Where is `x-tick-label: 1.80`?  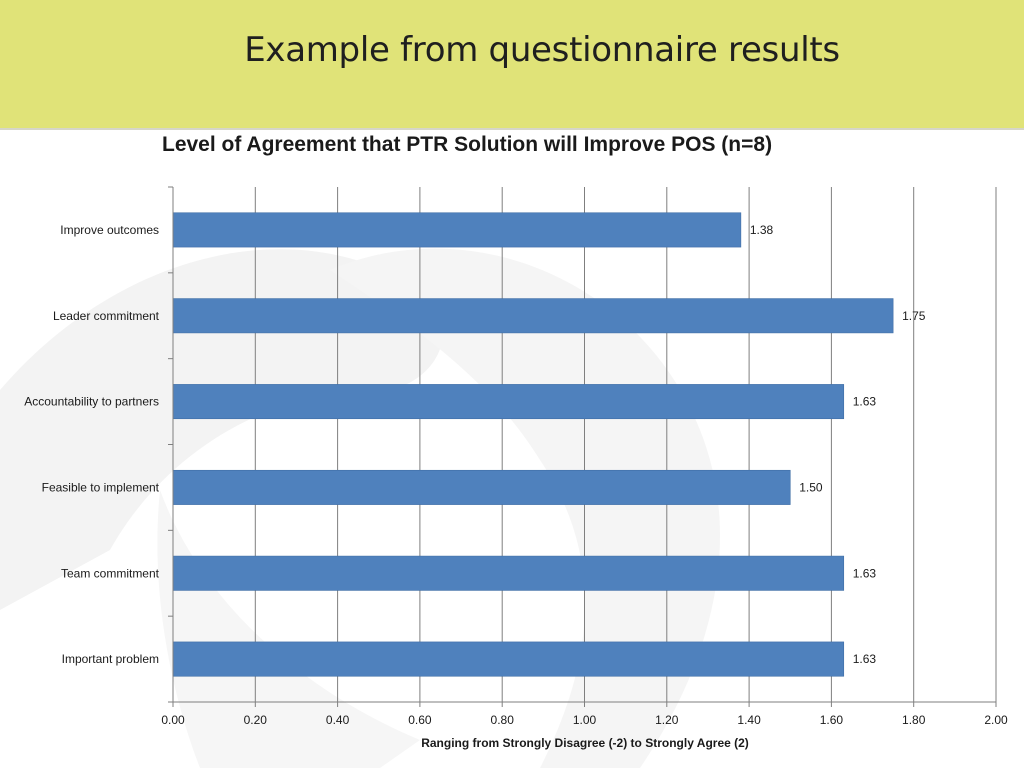 x-tick-label: 1.80 is located at coordinates (914, 720).